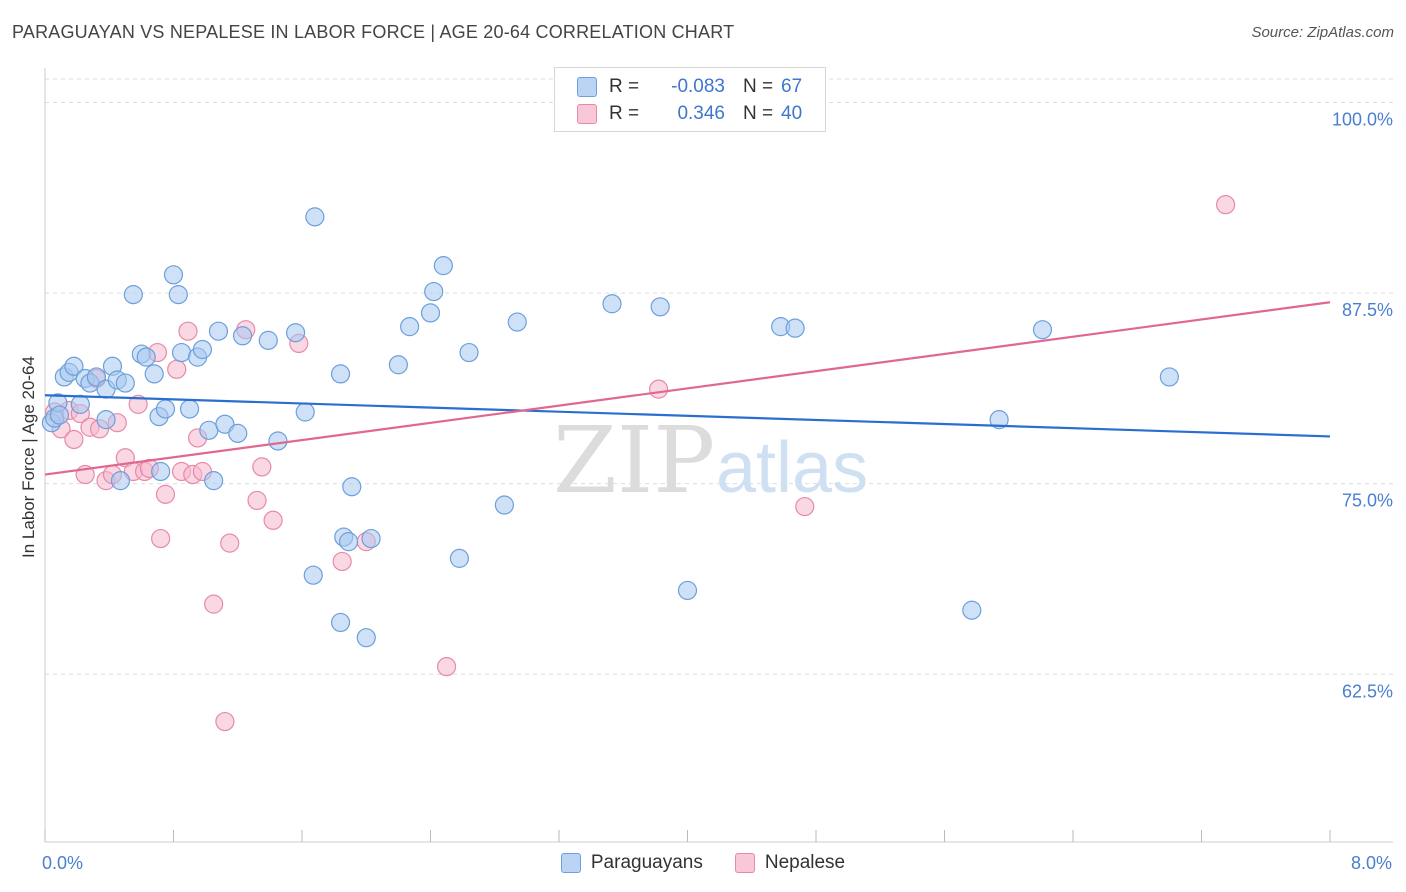 The height and width of the screenshot is (892, 1406). Describe the element at coordinates (690, 99) in the screenshot. I see `stats-legend: R = -0.083 N = 67 R = 0.346 N = 40` at that location.